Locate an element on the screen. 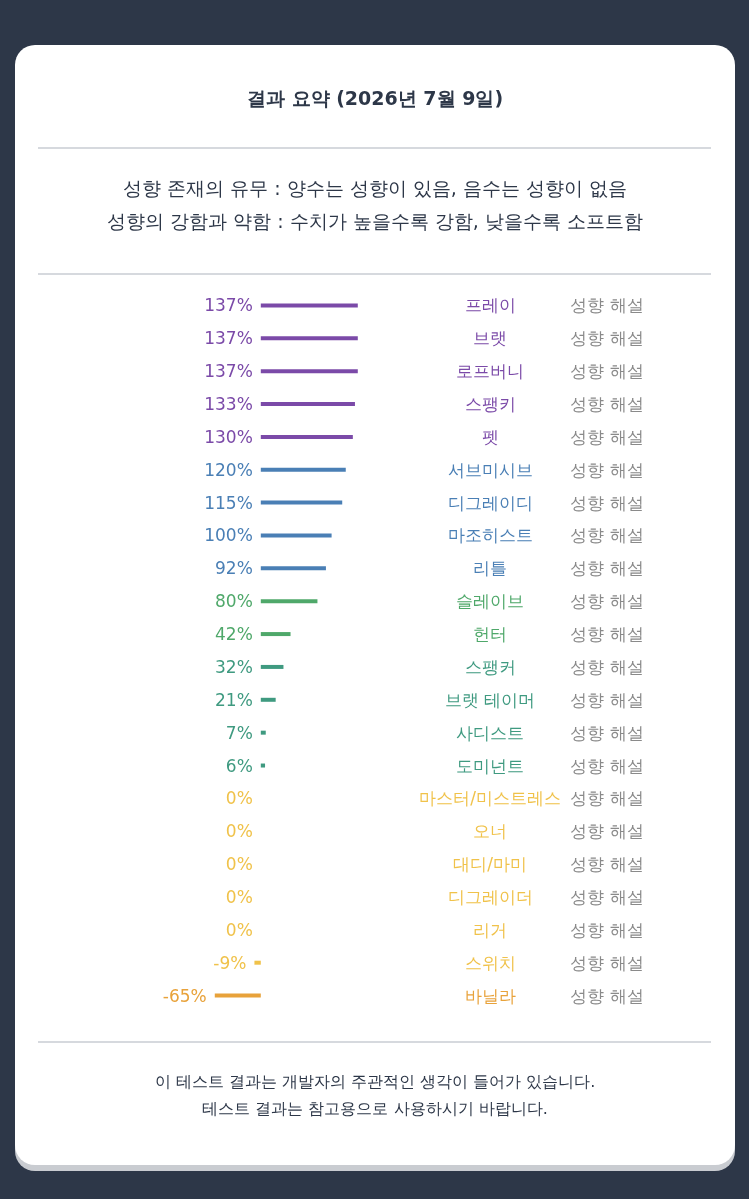  y-tick-label: 마스터/미스트레스 is located at coordinates (490, 798).